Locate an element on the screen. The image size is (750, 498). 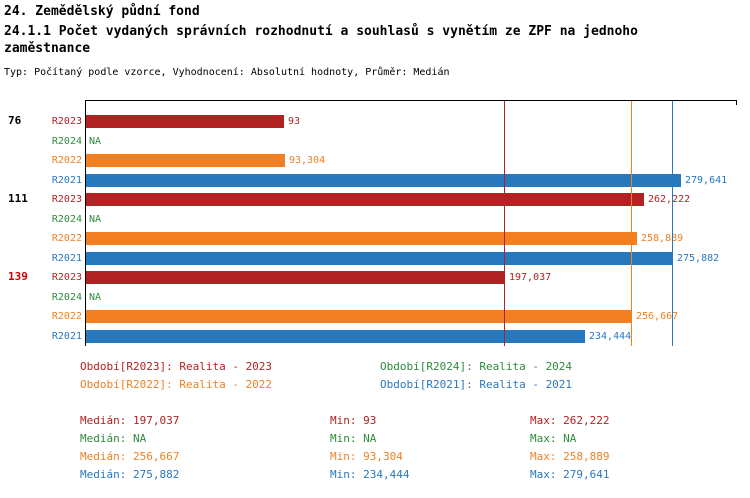
stat-min: Min: 234,444 is located at coordinates (370, 474).